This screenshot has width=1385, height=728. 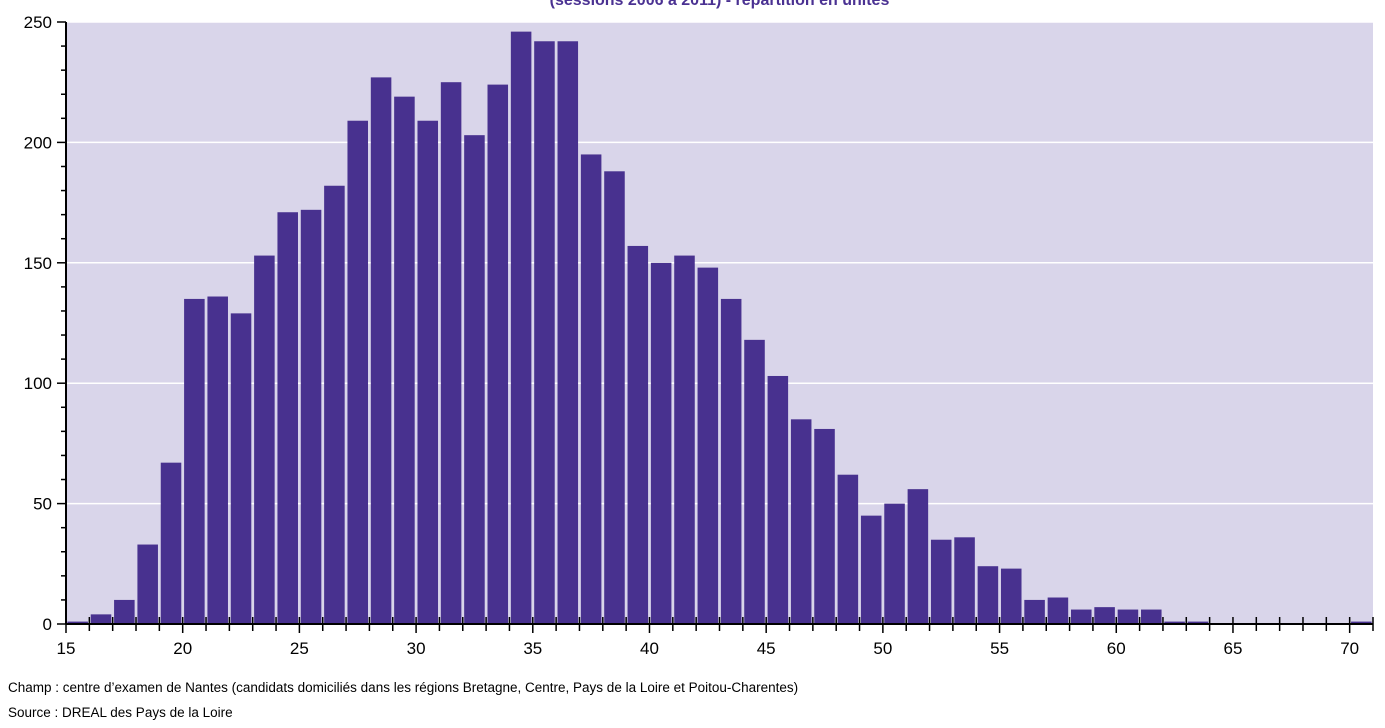 I want to click on x-tick-label: 55, so click(x=999, y=648).